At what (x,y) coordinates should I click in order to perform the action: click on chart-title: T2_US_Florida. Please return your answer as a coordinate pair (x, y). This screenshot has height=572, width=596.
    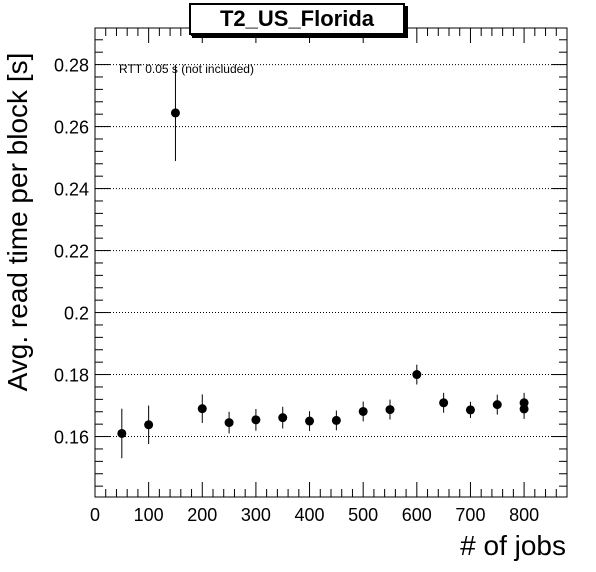
    Looking at the image, I should click on (297, 19).